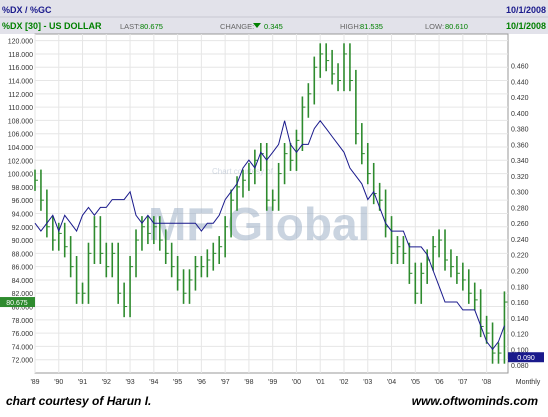 This screenshot has width=548, height=417. Describe the element at coordinates (20, 82) in the screenshot. I see `left-tick-label: 114.000` at that location.